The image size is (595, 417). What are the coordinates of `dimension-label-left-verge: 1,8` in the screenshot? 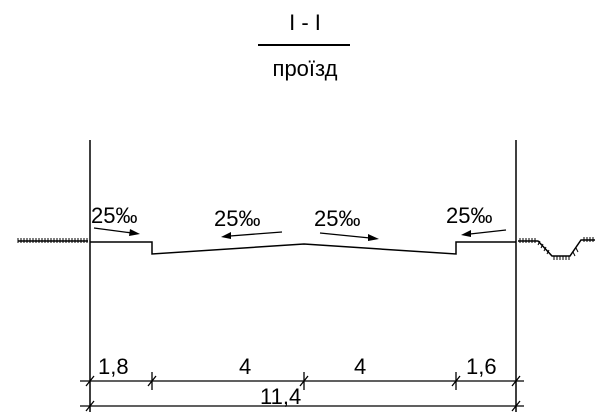 It's located at (113, 366).